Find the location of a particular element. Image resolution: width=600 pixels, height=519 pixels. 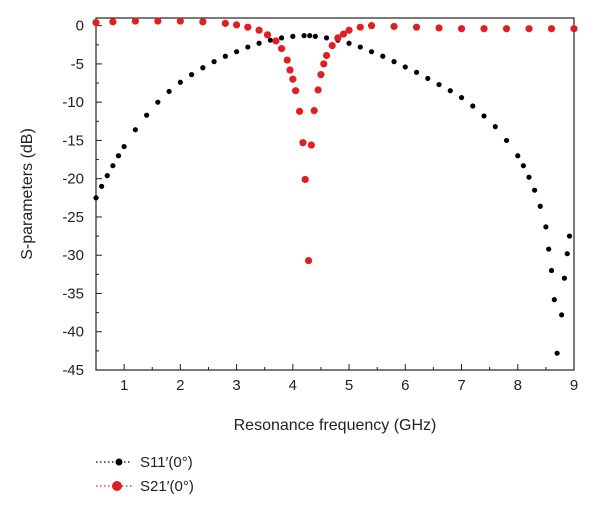

y-axis-label: S-parameters (dB) is located at coordinates (27, 194).